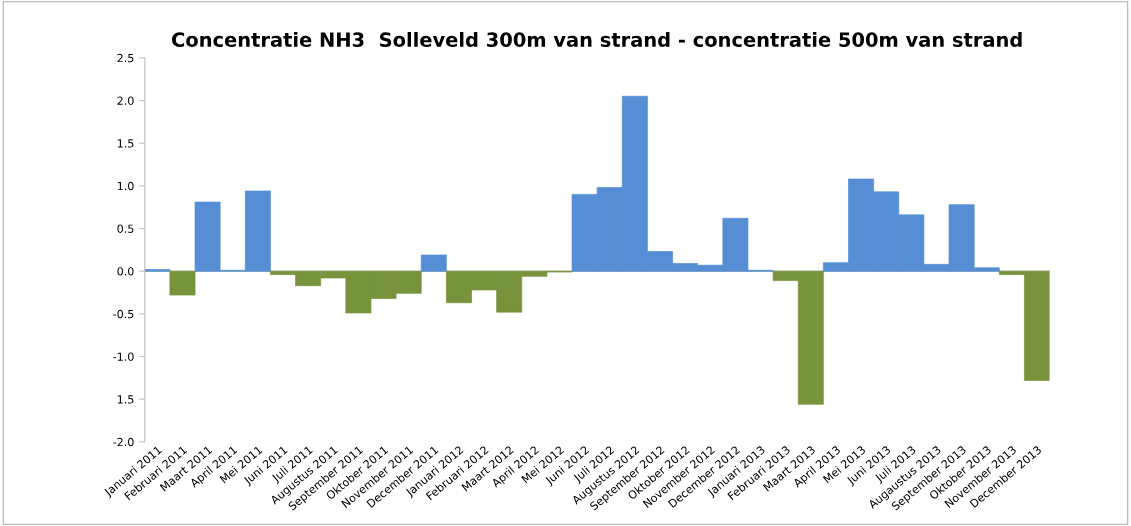 The image size is (1131, 526). What do you see at coordinates (123, 356) in the screenshot?
I see `y-tick-label: -1.0` at bounding box center [123, 356].